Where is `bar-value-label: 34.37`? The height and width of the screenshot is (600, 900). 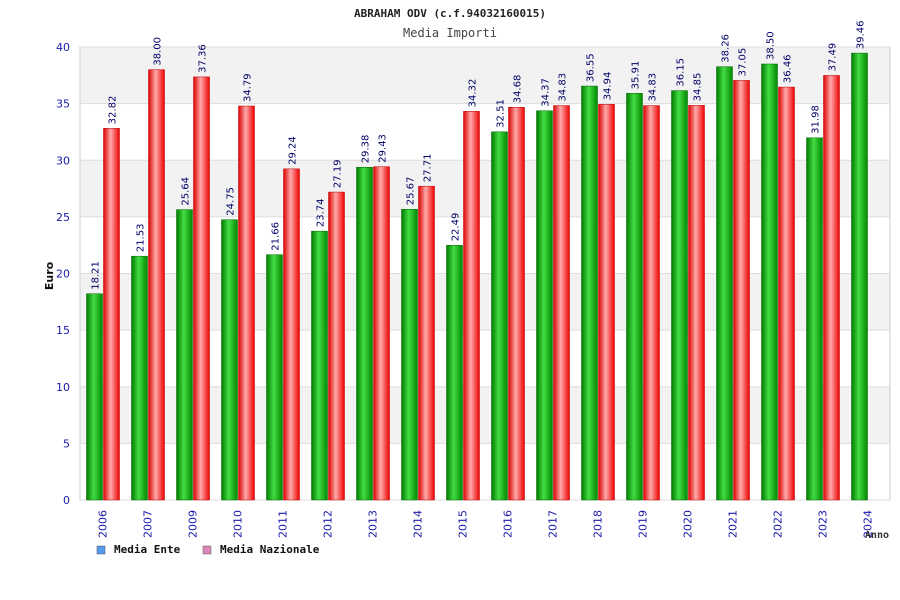 bar-value-label: 34.37 is located at coordinates (546, 92).